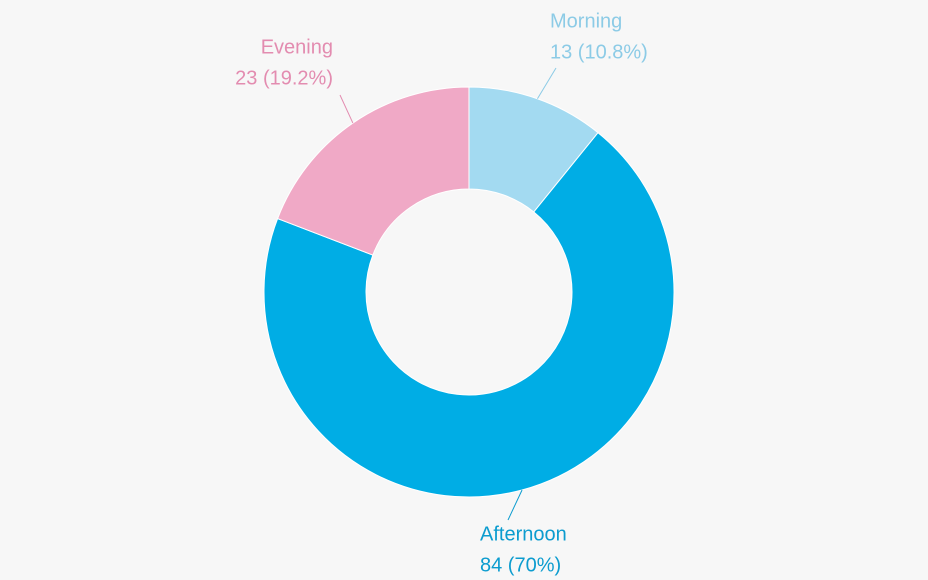 The height and width of the screenshot is (580, 928). What do you see at coordinates (284, 78) in the screenshot?
I see `slice-value-label: 23 (19.2%)` at bounding box center [284, 78].